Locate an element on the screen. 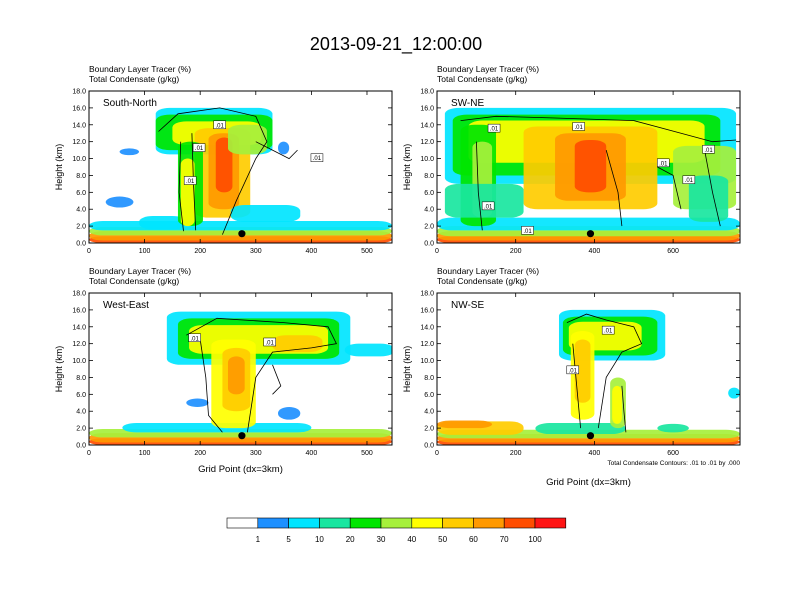  colorbar-label: 5 is located at coordinates (288, 539).